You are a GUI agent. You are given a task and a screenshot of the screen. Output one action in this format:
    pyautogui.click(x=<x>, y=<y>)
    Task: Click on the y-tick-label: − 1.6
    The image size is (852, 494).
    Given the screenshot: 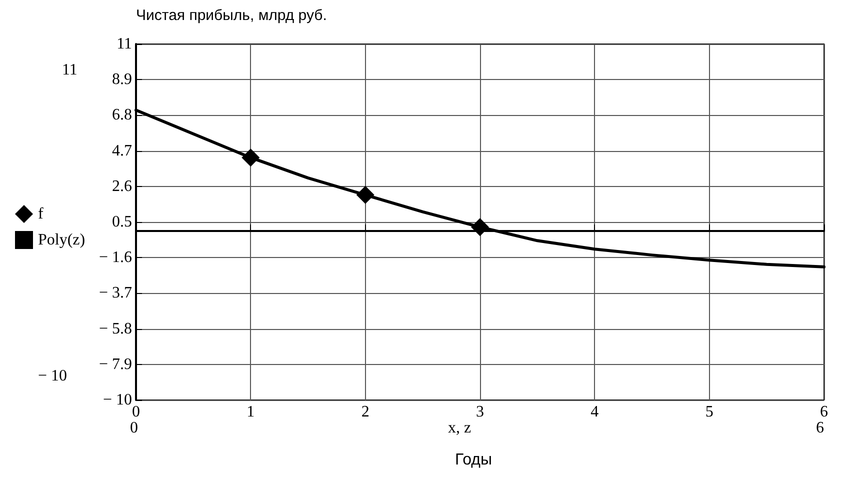 What is the action you would take?
    pyautogui.click(x=115, y=257)
    